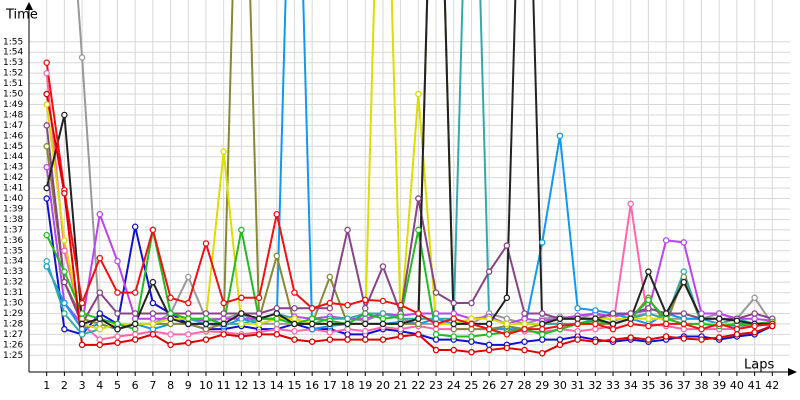  Describe the element at coordinates (224, 385) in the screenshot. I see `x-tick-label: 11` at that location.